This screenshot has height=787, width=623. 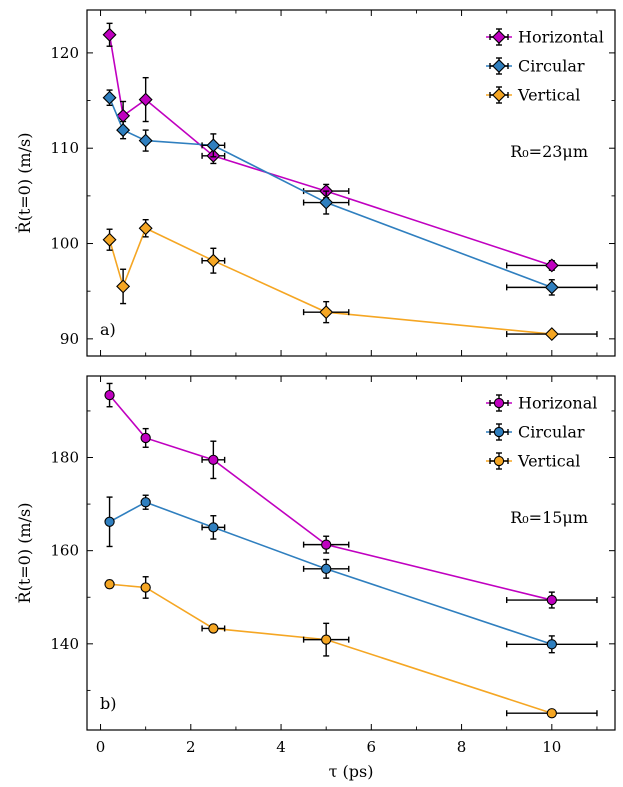 I want to click on radius-annotation: R₀=23μm, so click(x=549, y=151).